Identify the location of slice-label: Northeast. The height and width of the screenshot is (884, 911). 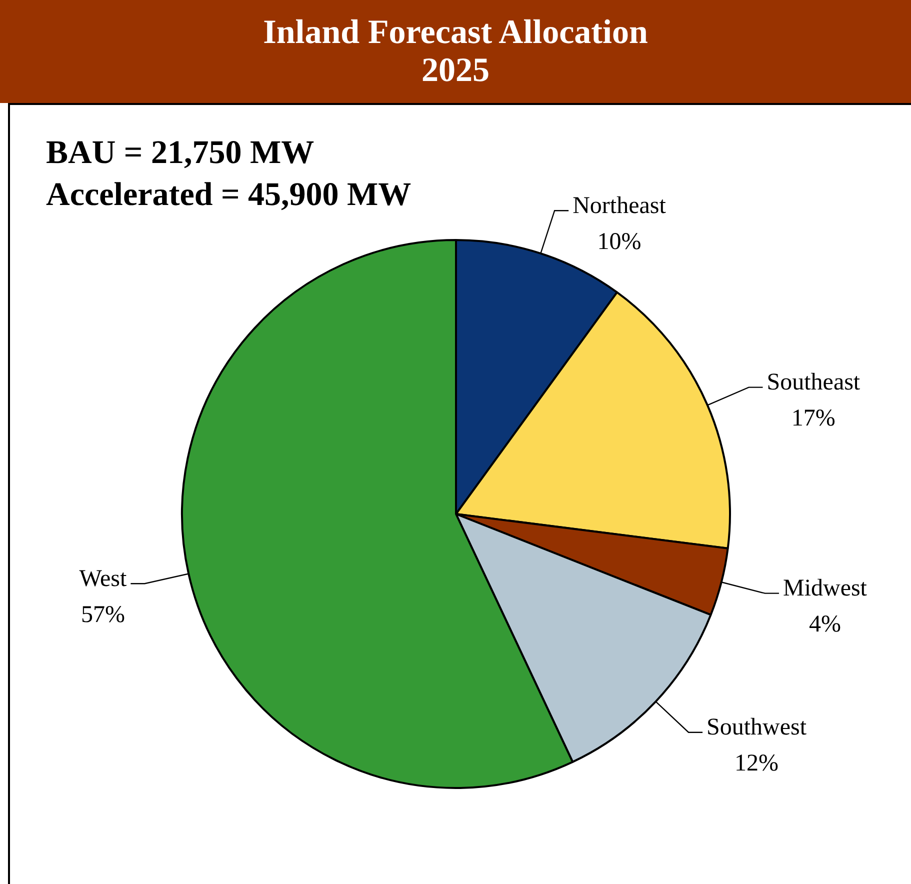
(619, 205).